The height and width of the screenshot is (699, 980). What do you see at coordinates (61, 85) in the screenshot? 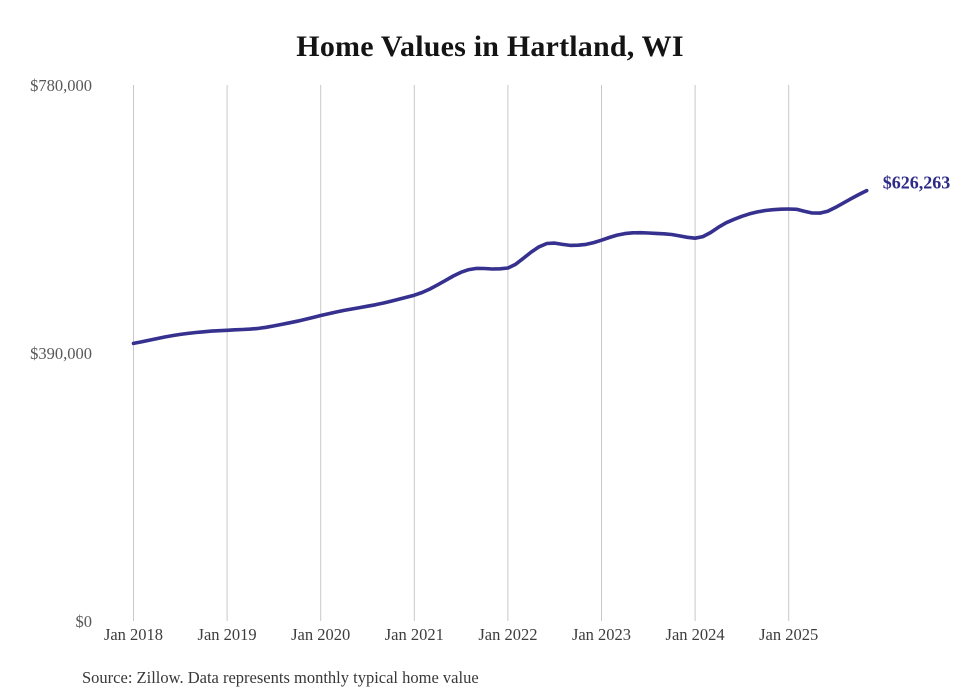
I see `y-tick-label: $780,000` at bounding box center [61, 85].